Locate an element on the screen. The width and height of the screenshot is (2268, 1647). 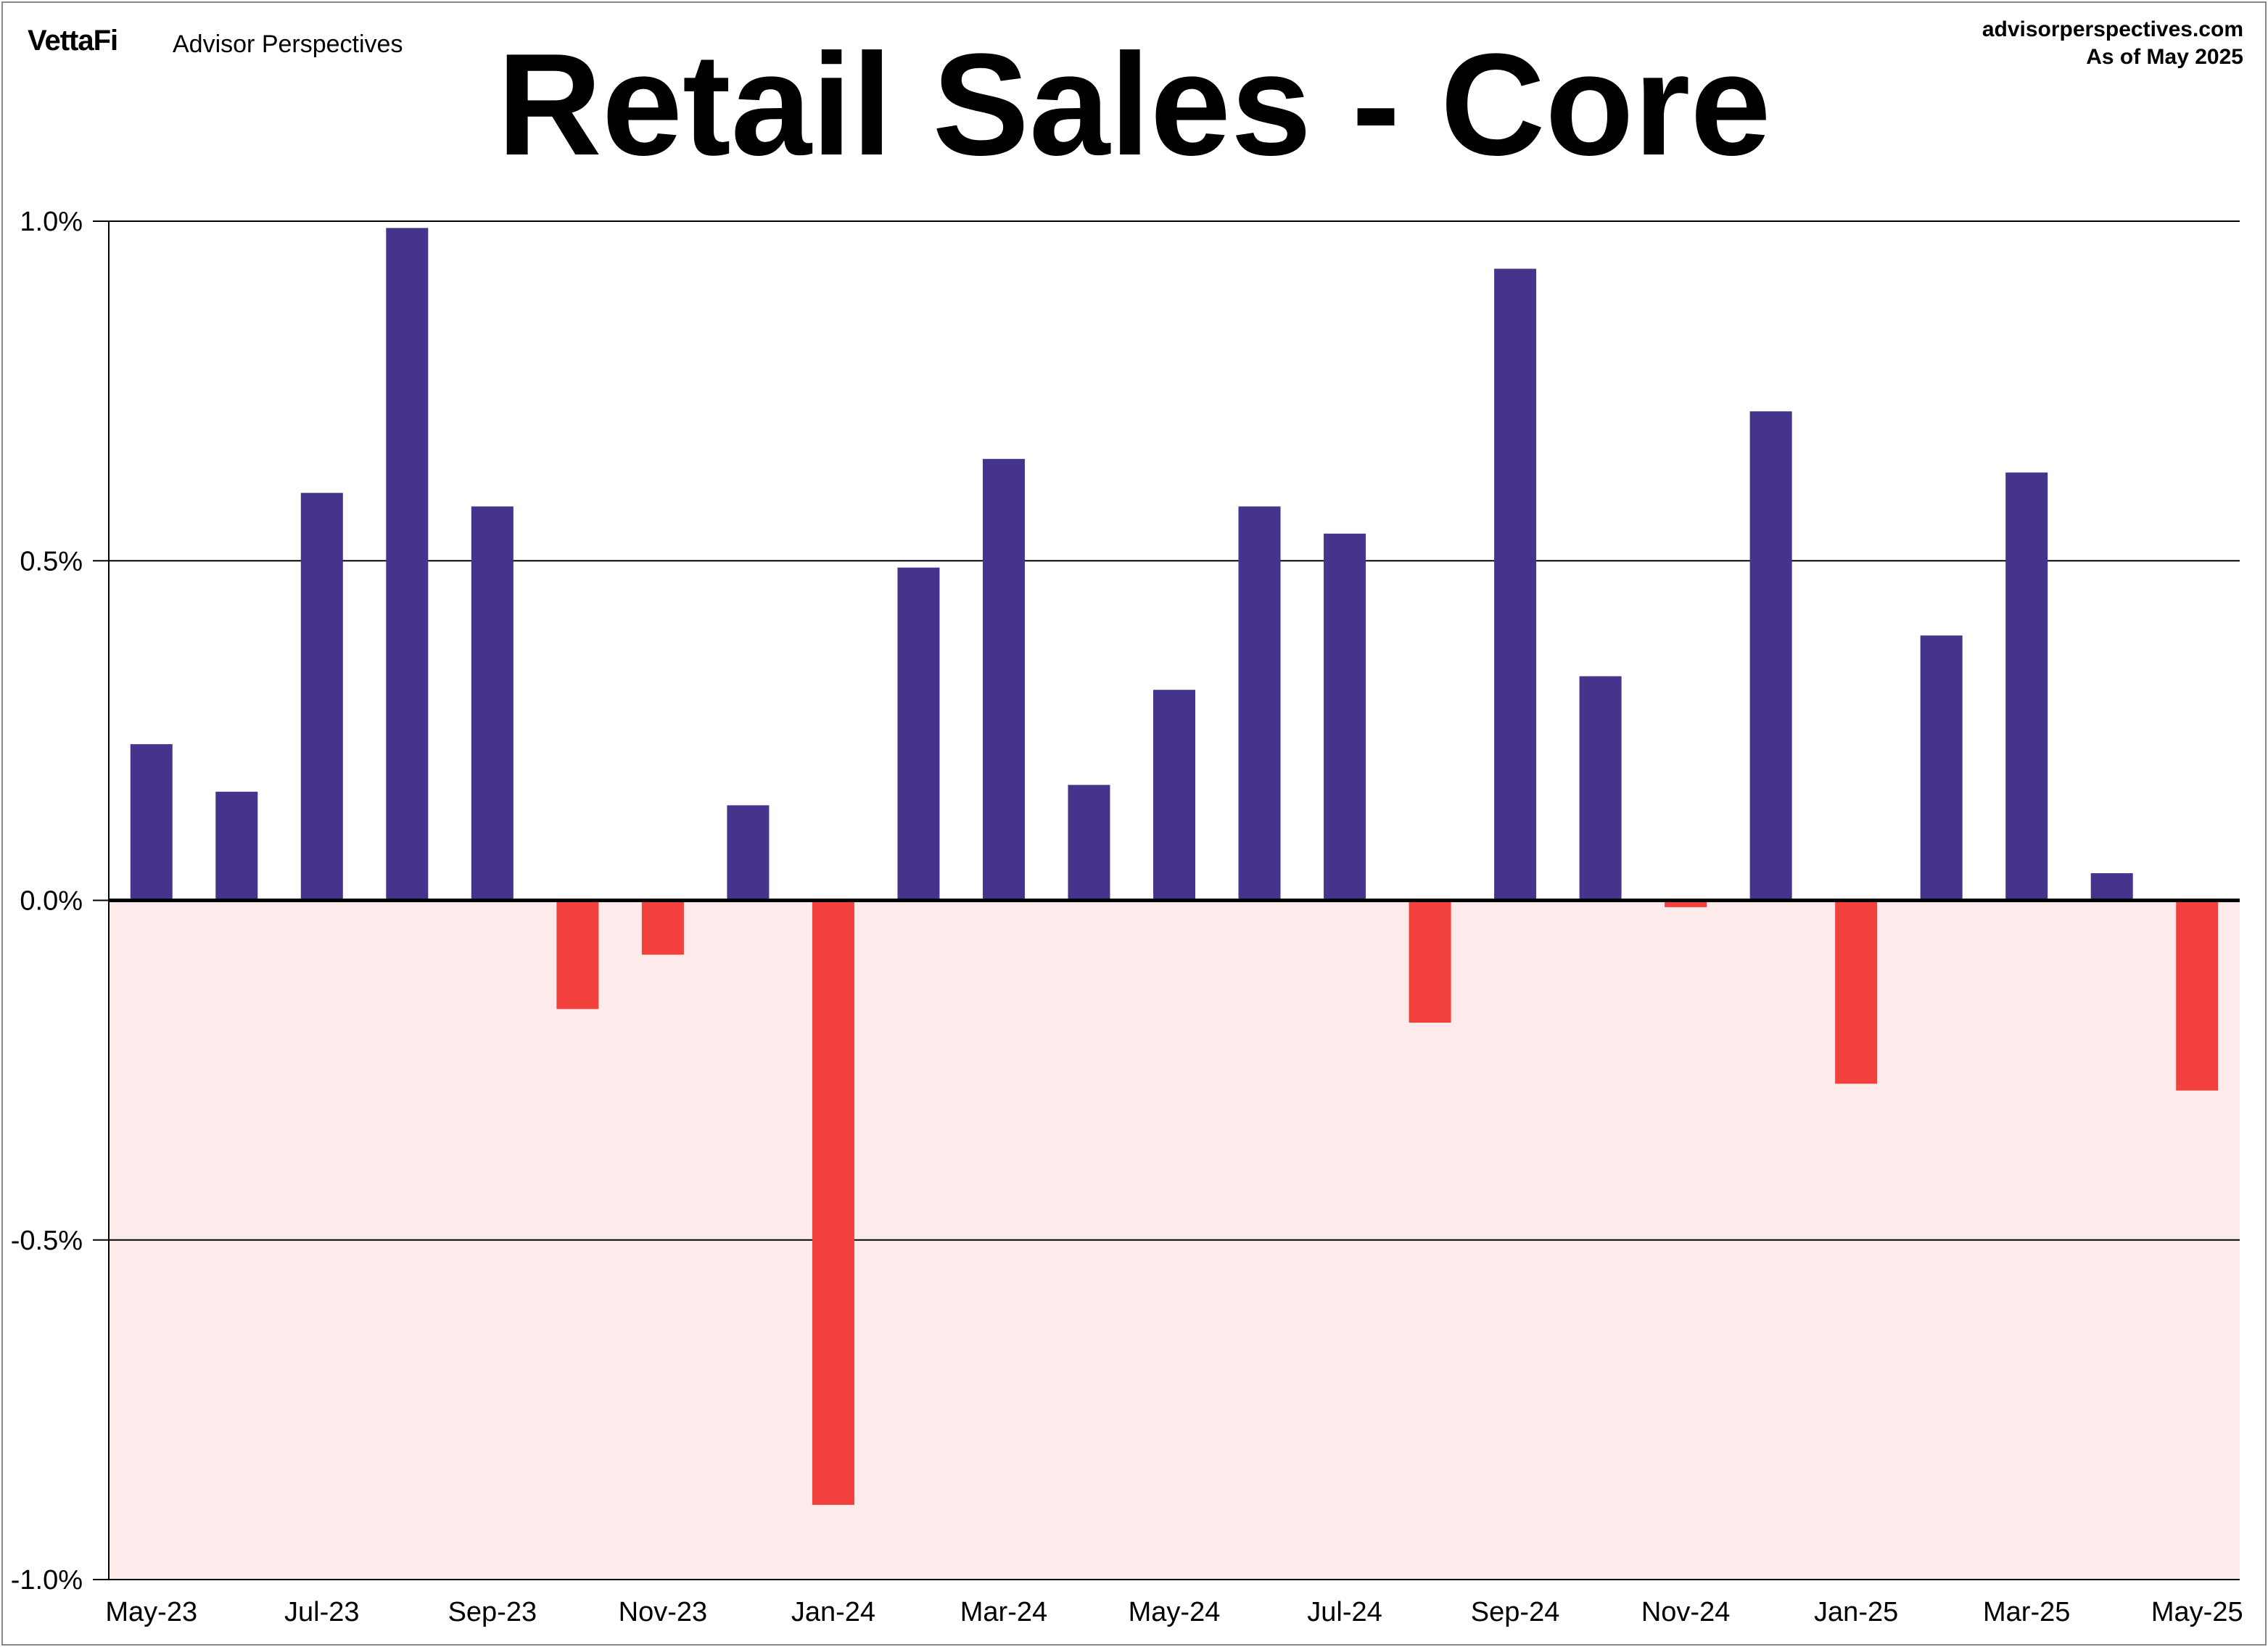
x-tick-label: May-25 is located at coordinates (2197, 1612).